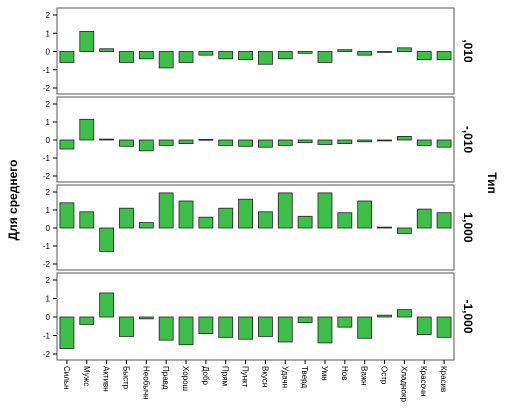  What do you see at coordinates (225, 376) in the screenshot?
I see `x-tick-label: Прям` at bounding box center [225, 376].